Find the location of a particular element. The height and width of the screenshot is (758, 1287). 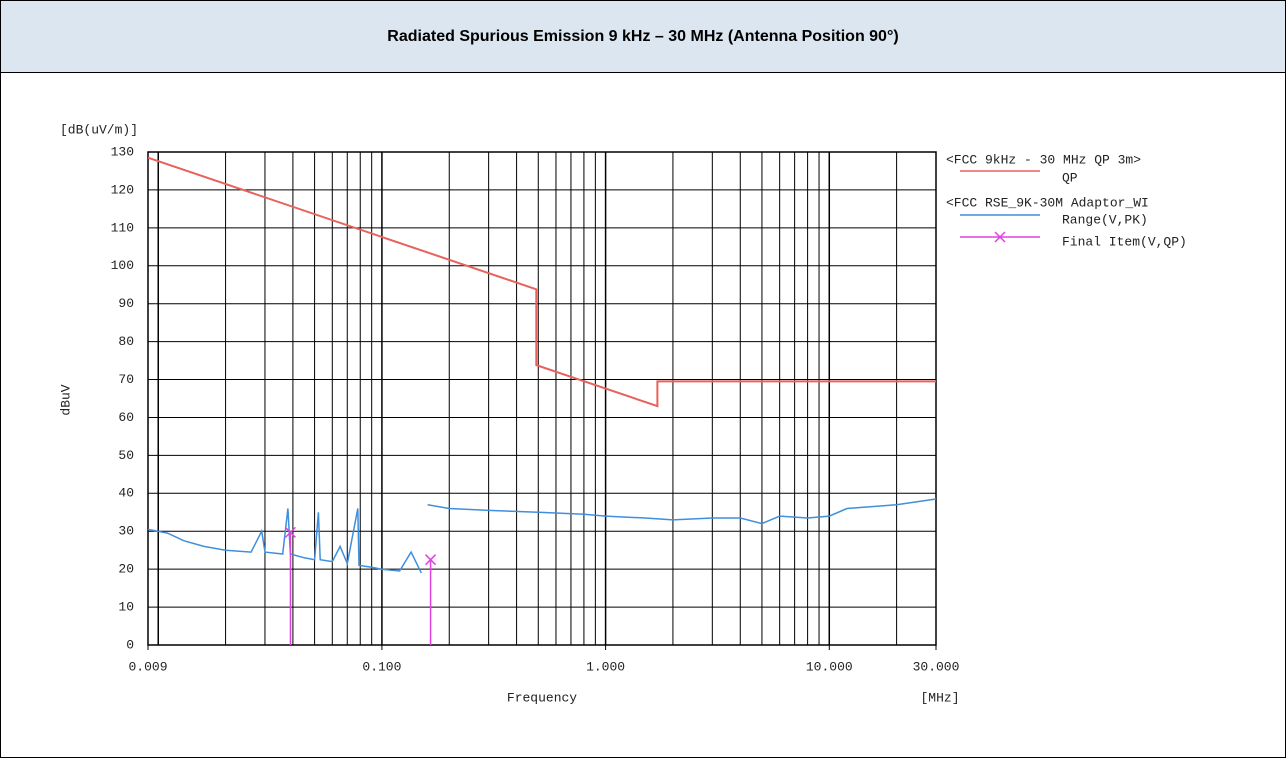

y-tick-label: 0 is located at coordinates (130, 644).